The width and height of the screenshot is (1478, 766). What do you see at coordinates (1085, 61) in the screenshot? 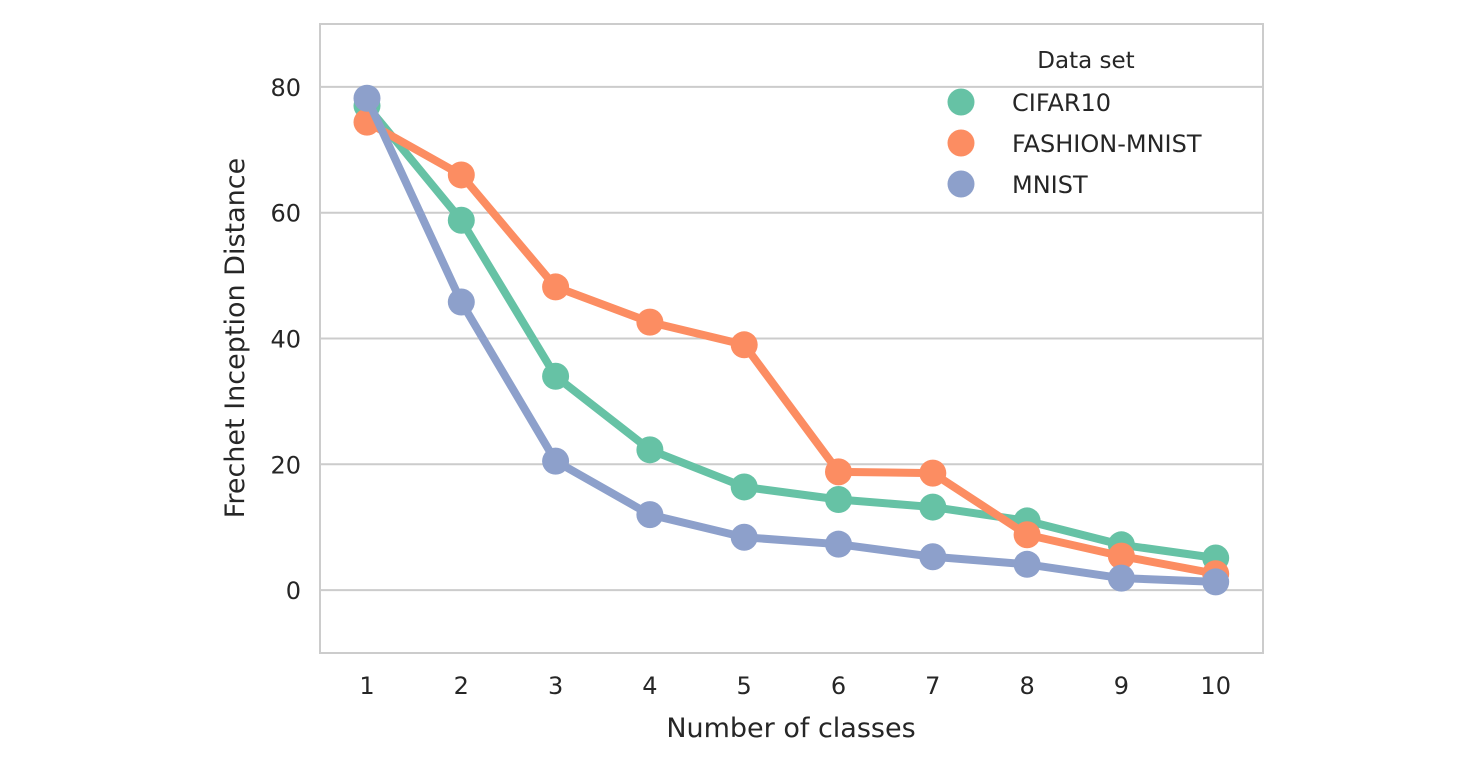
I see `legend-title: Data set` at bounding box center [1085, 61].